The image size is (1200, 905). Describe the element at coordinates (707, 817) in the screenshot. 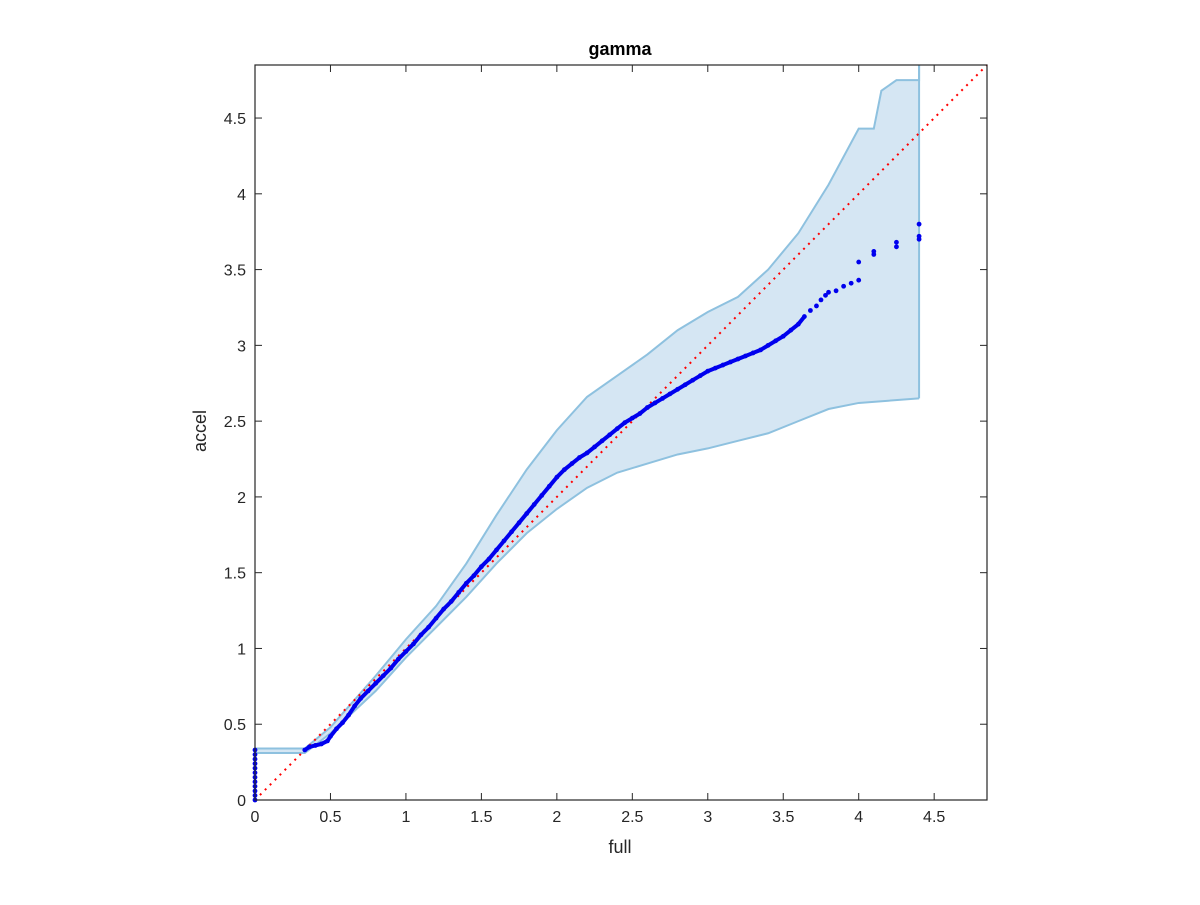

I see `x-tick-label: 3` at that location.